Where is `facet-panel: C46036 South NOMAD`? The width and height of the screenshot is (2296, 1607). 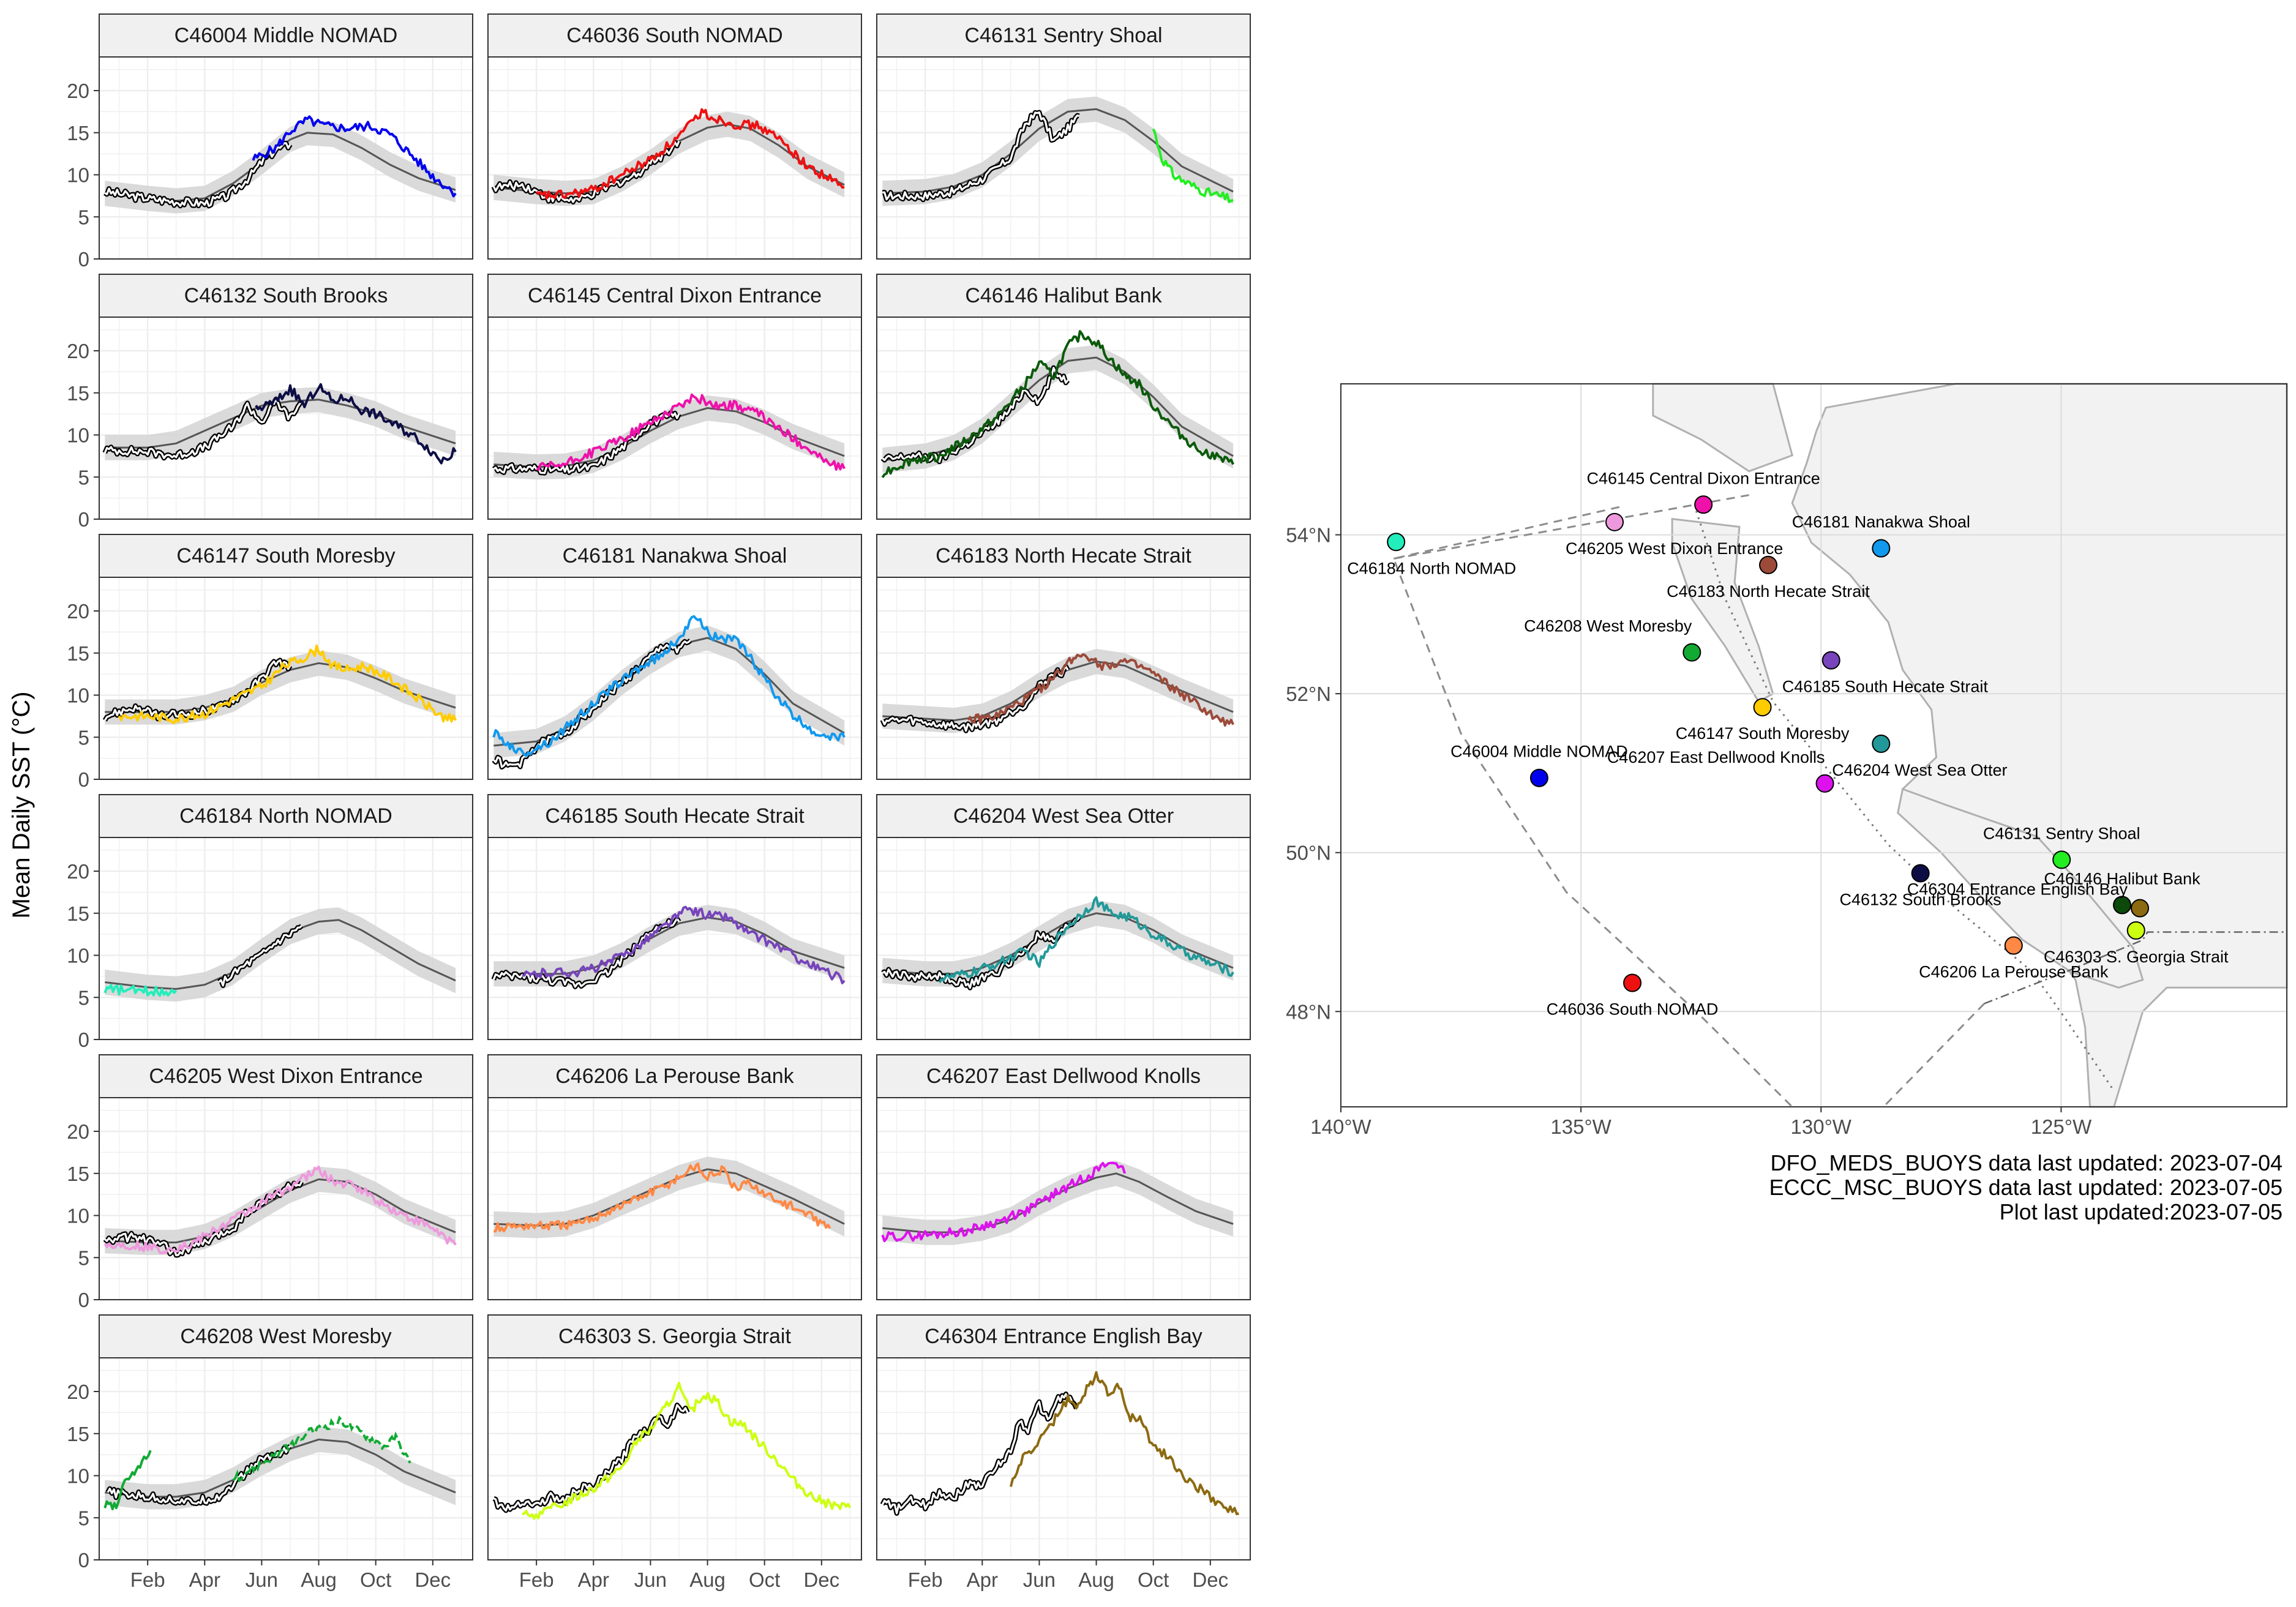
facet-panel: C46036 South NOMAD is located at coordinates (674, 136).